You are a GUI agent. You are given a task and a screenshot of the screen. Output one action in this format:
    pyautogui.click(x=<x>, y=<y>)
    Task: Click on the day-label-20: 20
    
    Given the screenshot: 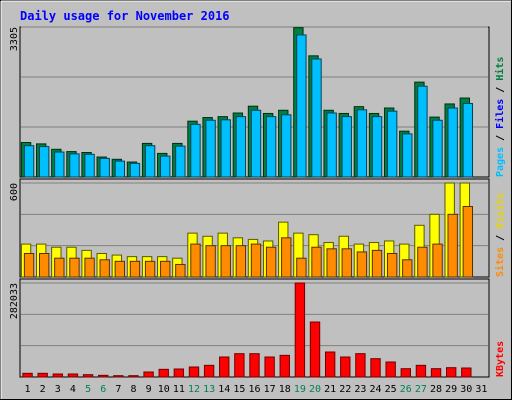 What is the action you would take?
    pyautogui.click(x=315, y=389)
    